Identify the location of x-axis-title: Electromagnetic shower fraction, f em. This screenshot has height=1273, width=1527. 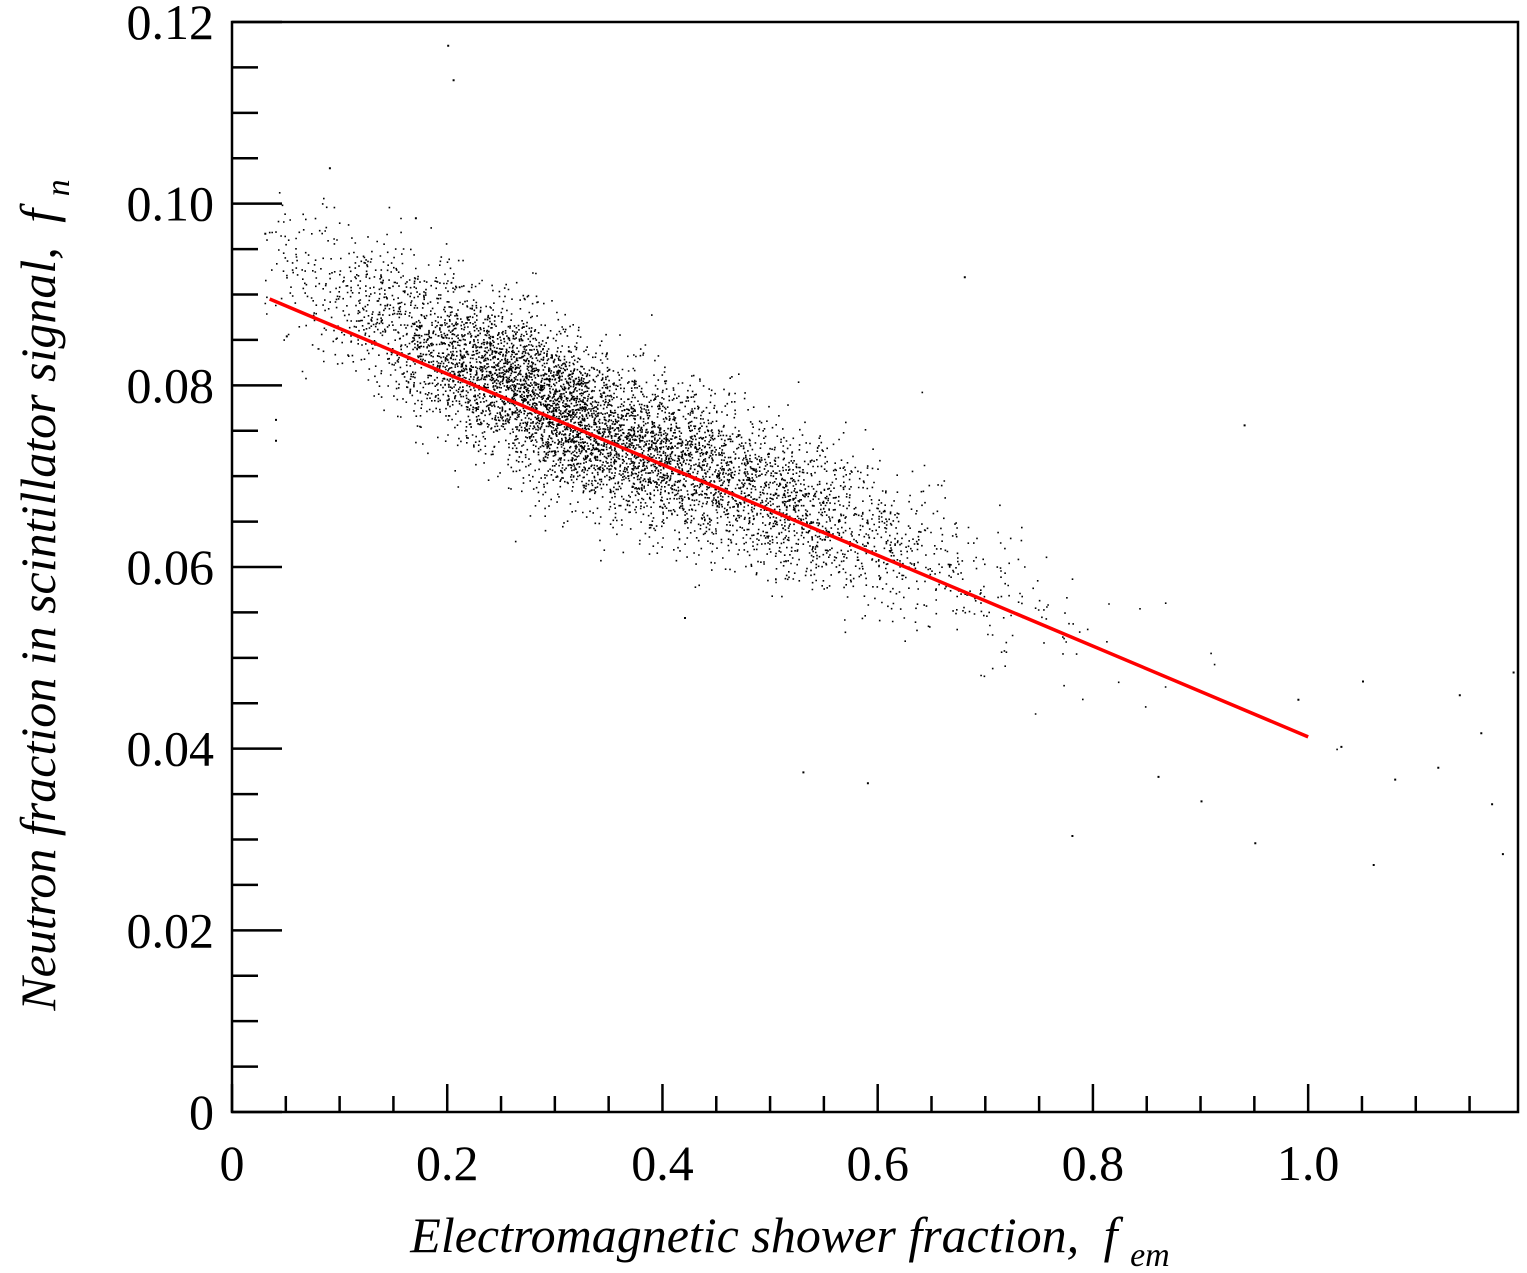
(789, 1240).